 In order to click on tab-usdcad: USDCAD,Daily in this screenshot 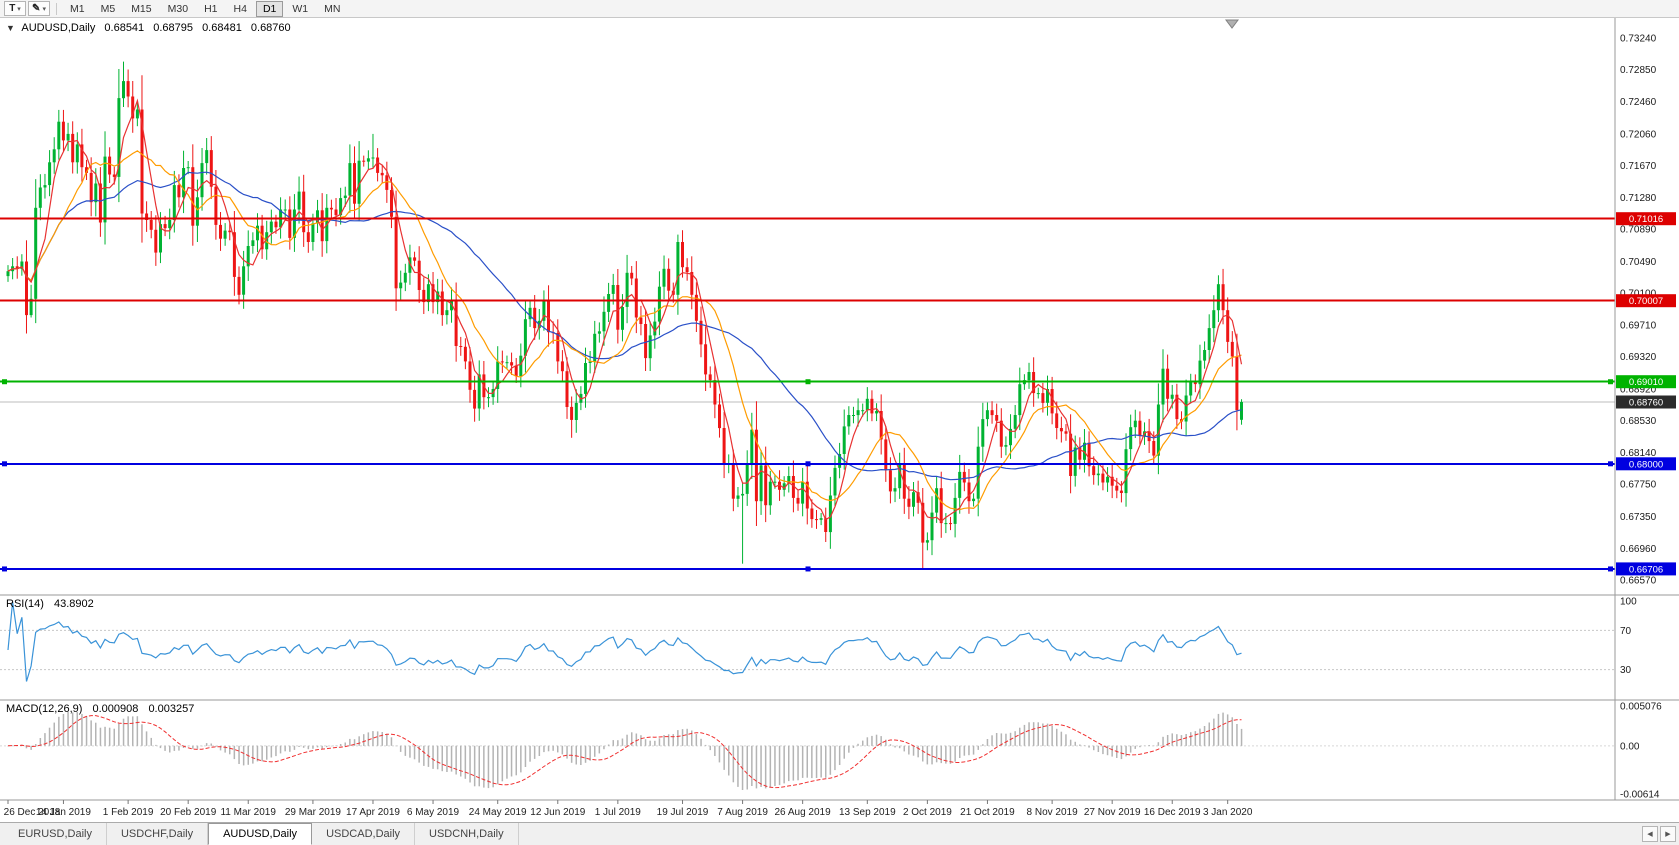, I will do `click(364, 834)`.